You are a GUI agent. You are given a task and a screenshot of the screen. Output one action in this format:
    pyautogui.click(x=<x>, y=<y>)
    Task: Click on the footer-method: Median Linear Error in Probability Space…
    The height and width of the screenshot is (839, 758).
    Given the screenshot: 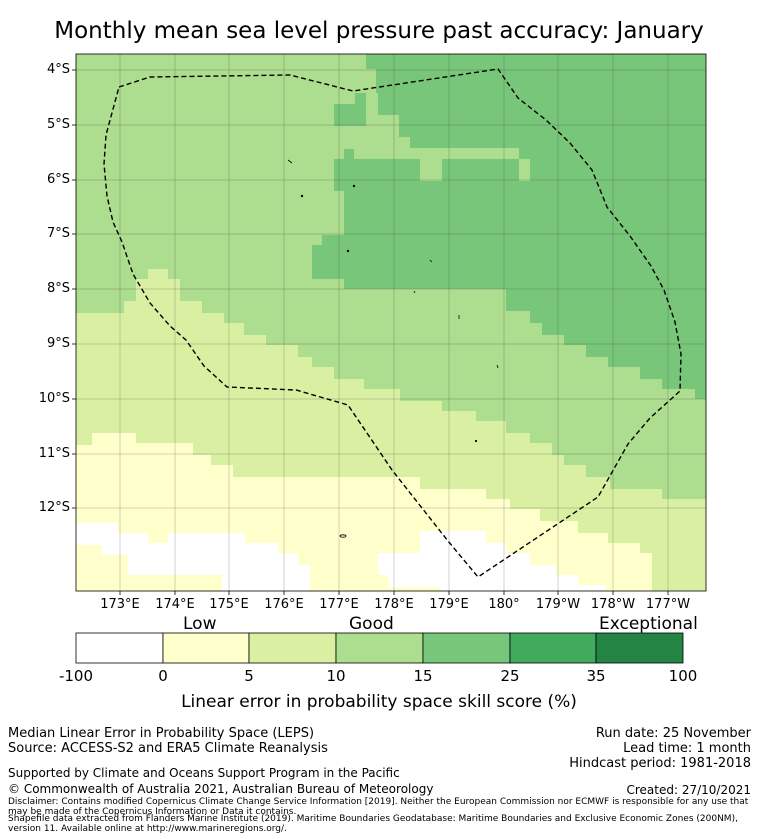 What is the action you would take?
    pyautogui.click(x=161, y=733)
    